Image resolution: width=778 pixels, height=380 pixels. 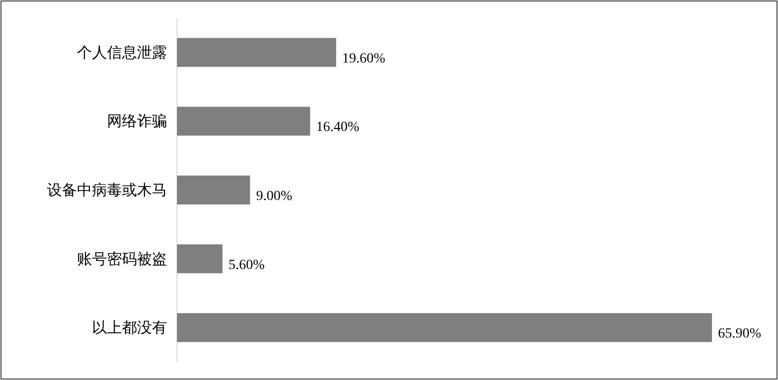 What do you see at coordinates (137, 121) in the screenshot?
I see `y-tick-label: 网络诈骗` at bounding box center [137, 121].